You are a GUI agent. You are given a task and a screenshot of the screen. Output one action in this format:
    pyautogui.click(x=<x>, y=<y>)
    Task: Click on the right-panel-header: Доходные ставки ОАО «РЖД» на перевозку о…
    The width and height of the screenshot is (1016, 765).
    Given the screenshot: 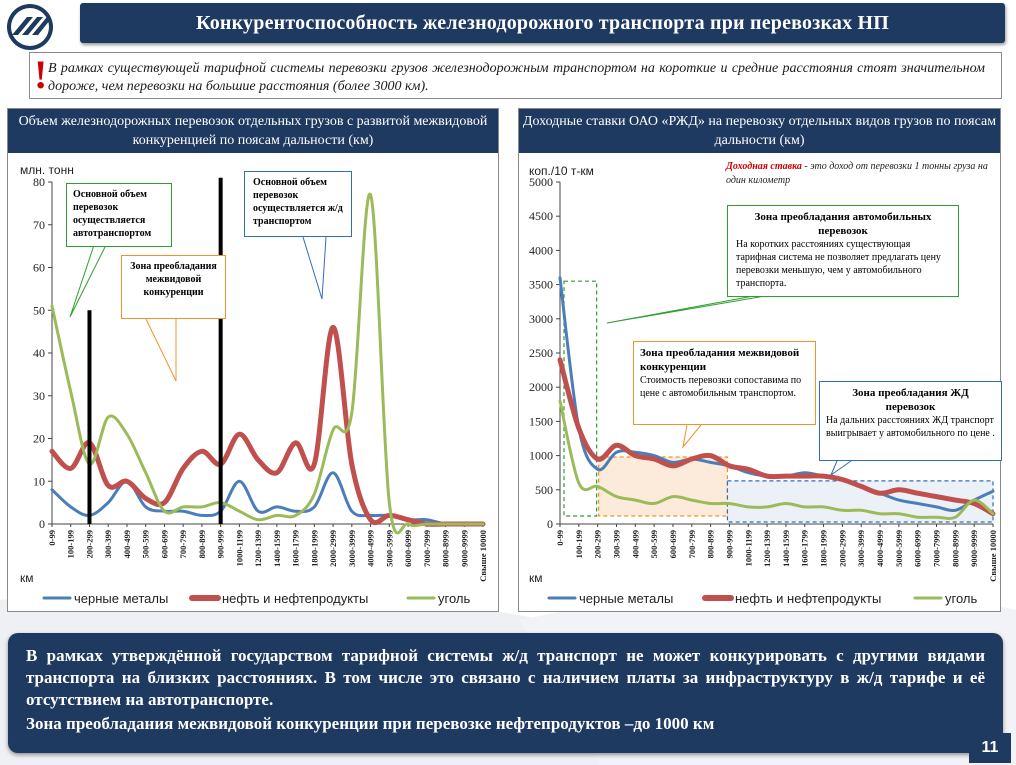 What is the action you would take?
    pyautogui.click(x=759, y=131)
    